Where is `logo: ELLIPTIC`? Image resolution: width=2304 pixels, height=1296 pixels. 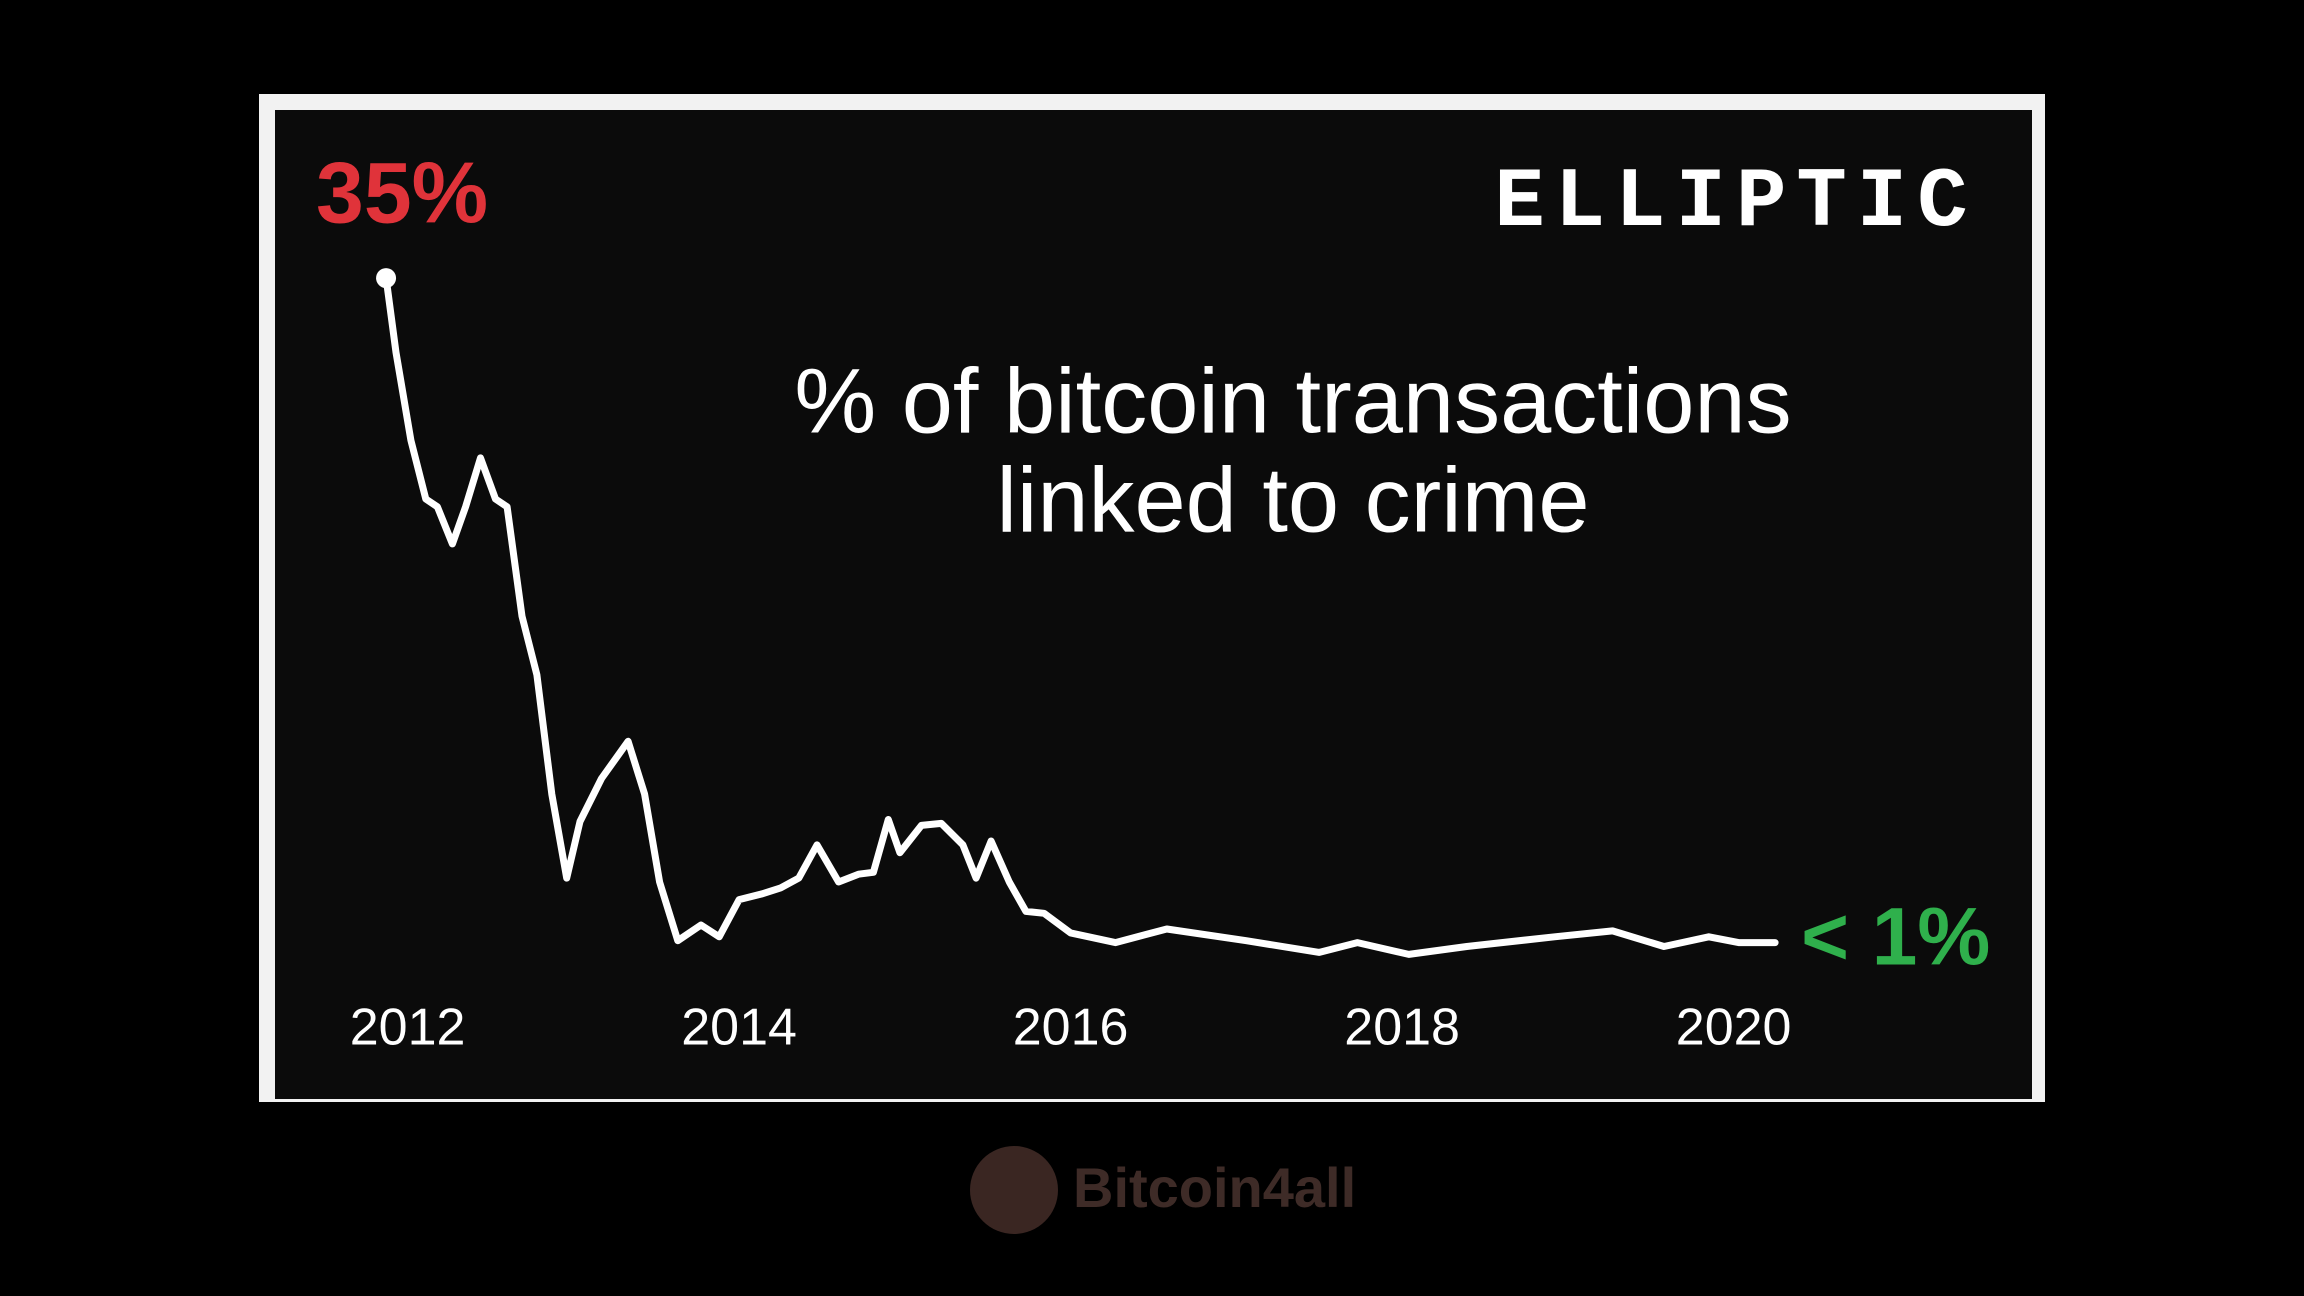
logo: ELLIPTIC is located at coordinates (1735, 203).